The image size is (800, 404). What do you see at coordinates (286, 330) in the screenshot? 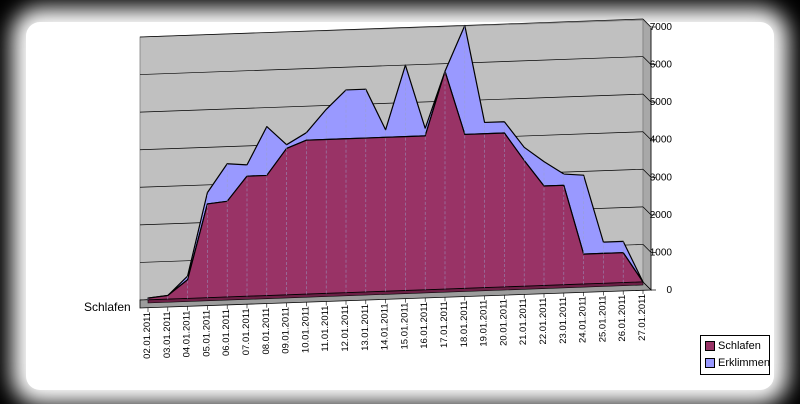
I see `x-tick-label: 09.01.2011` at bounding box center [286, 330].